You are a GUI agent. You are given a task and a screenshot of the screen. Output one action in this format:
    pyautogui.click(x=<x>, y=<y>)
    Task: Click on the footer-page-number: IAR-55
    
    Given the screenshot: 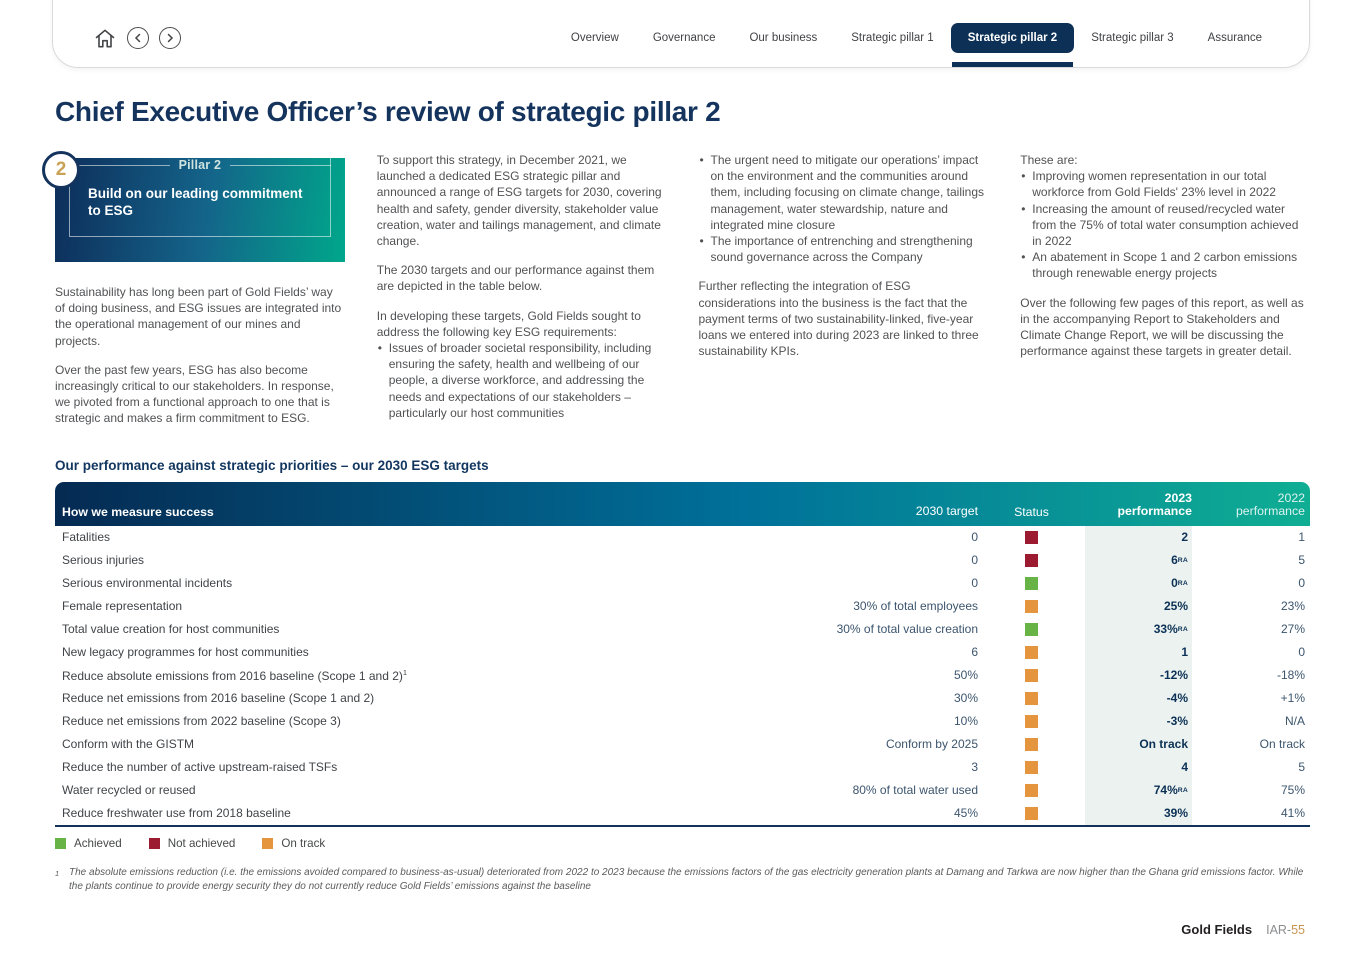 What is the action you would take?
    pyautogui.click(x=1285, y=930)
    